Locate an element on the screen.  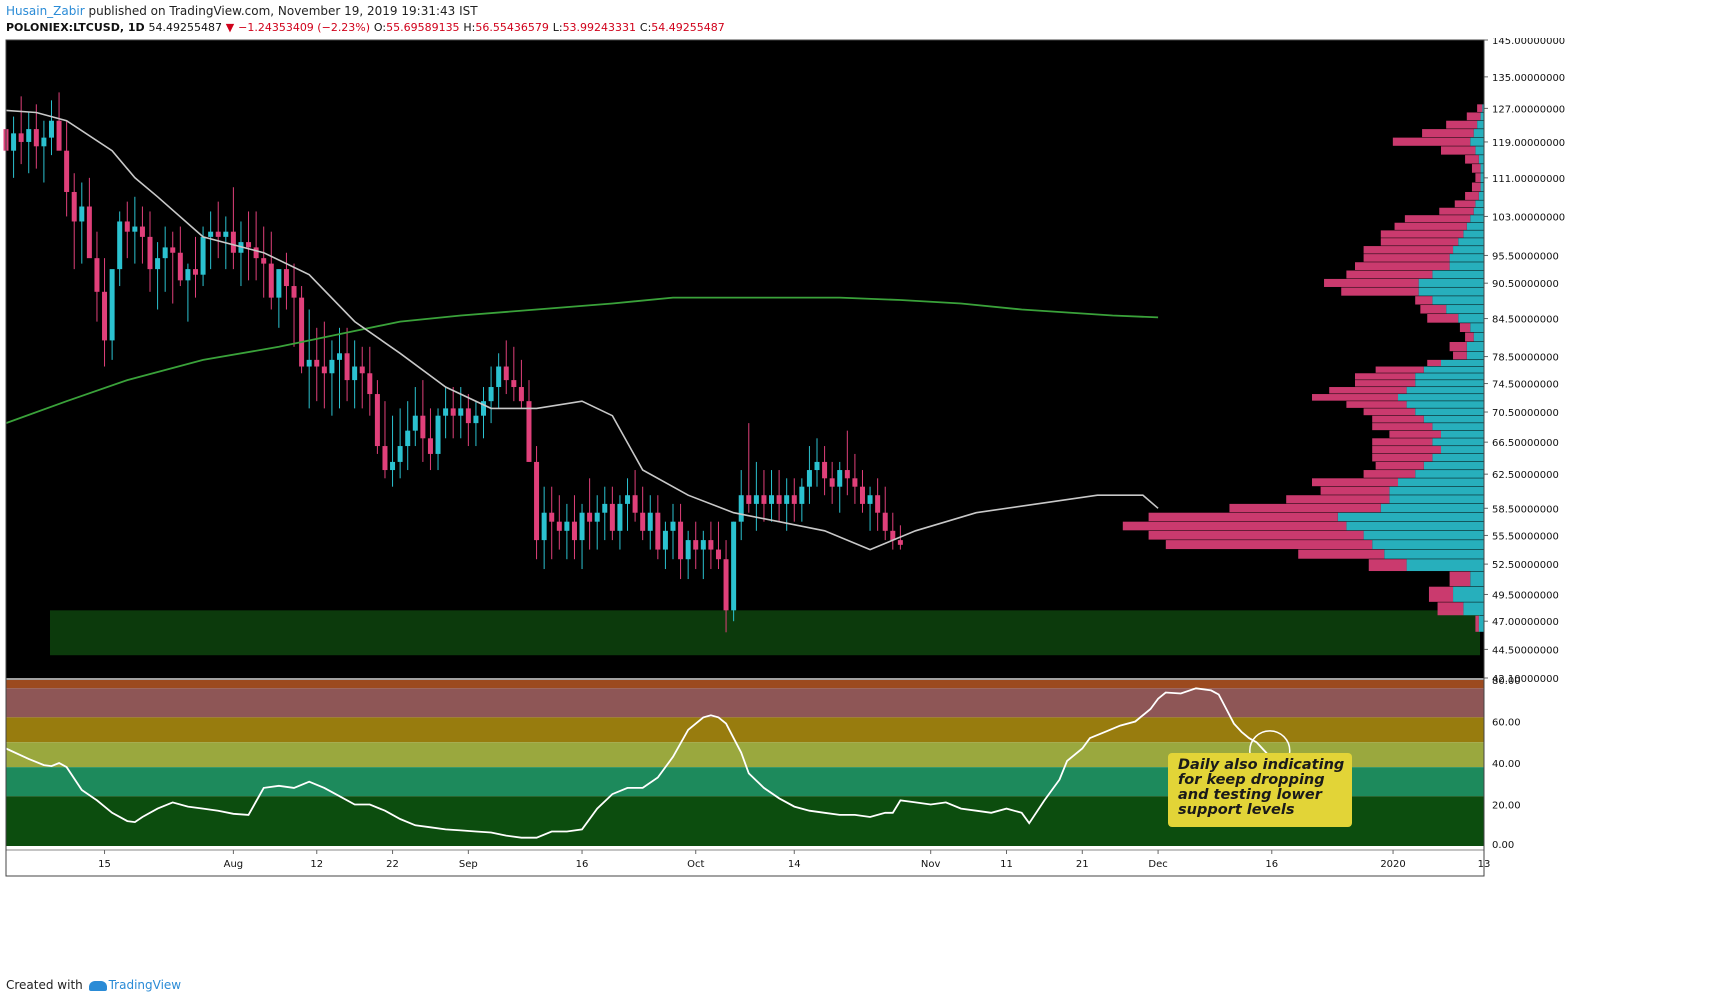
date-tick-label: 11 is located at coordinates (1006, 864).